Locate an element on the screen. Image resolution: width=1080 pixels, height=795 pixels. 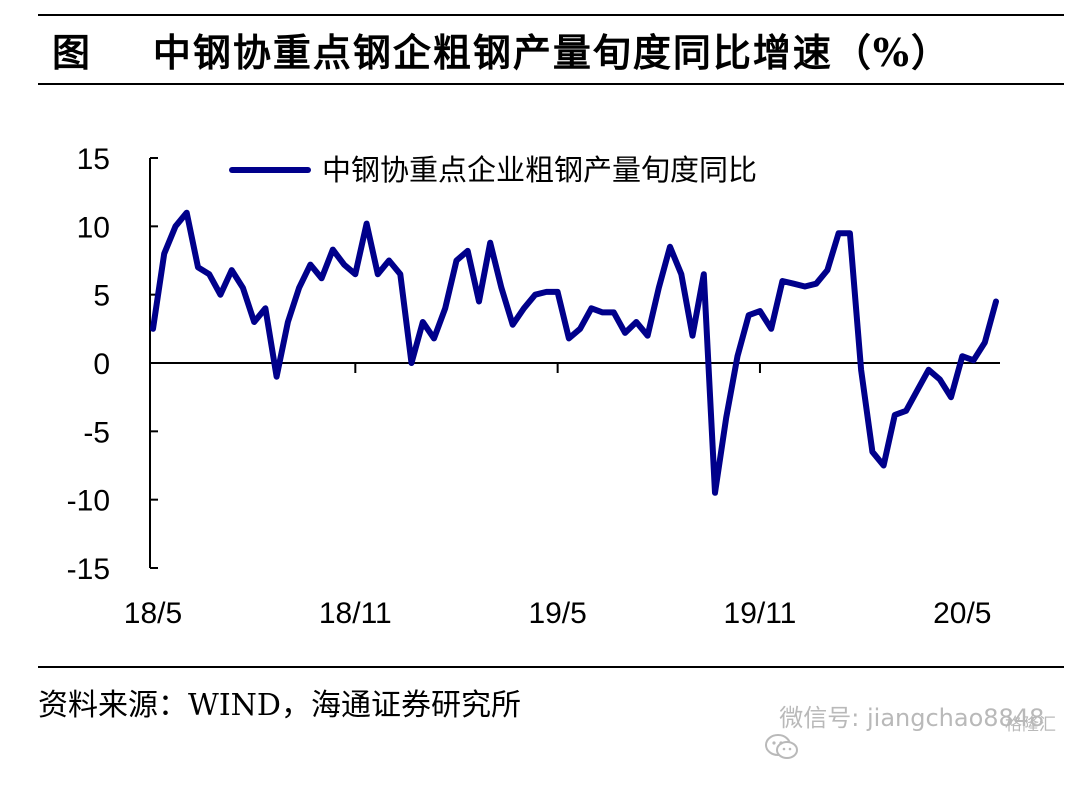
x-tick-label: 18/11 is located at coordinates (355, 613).